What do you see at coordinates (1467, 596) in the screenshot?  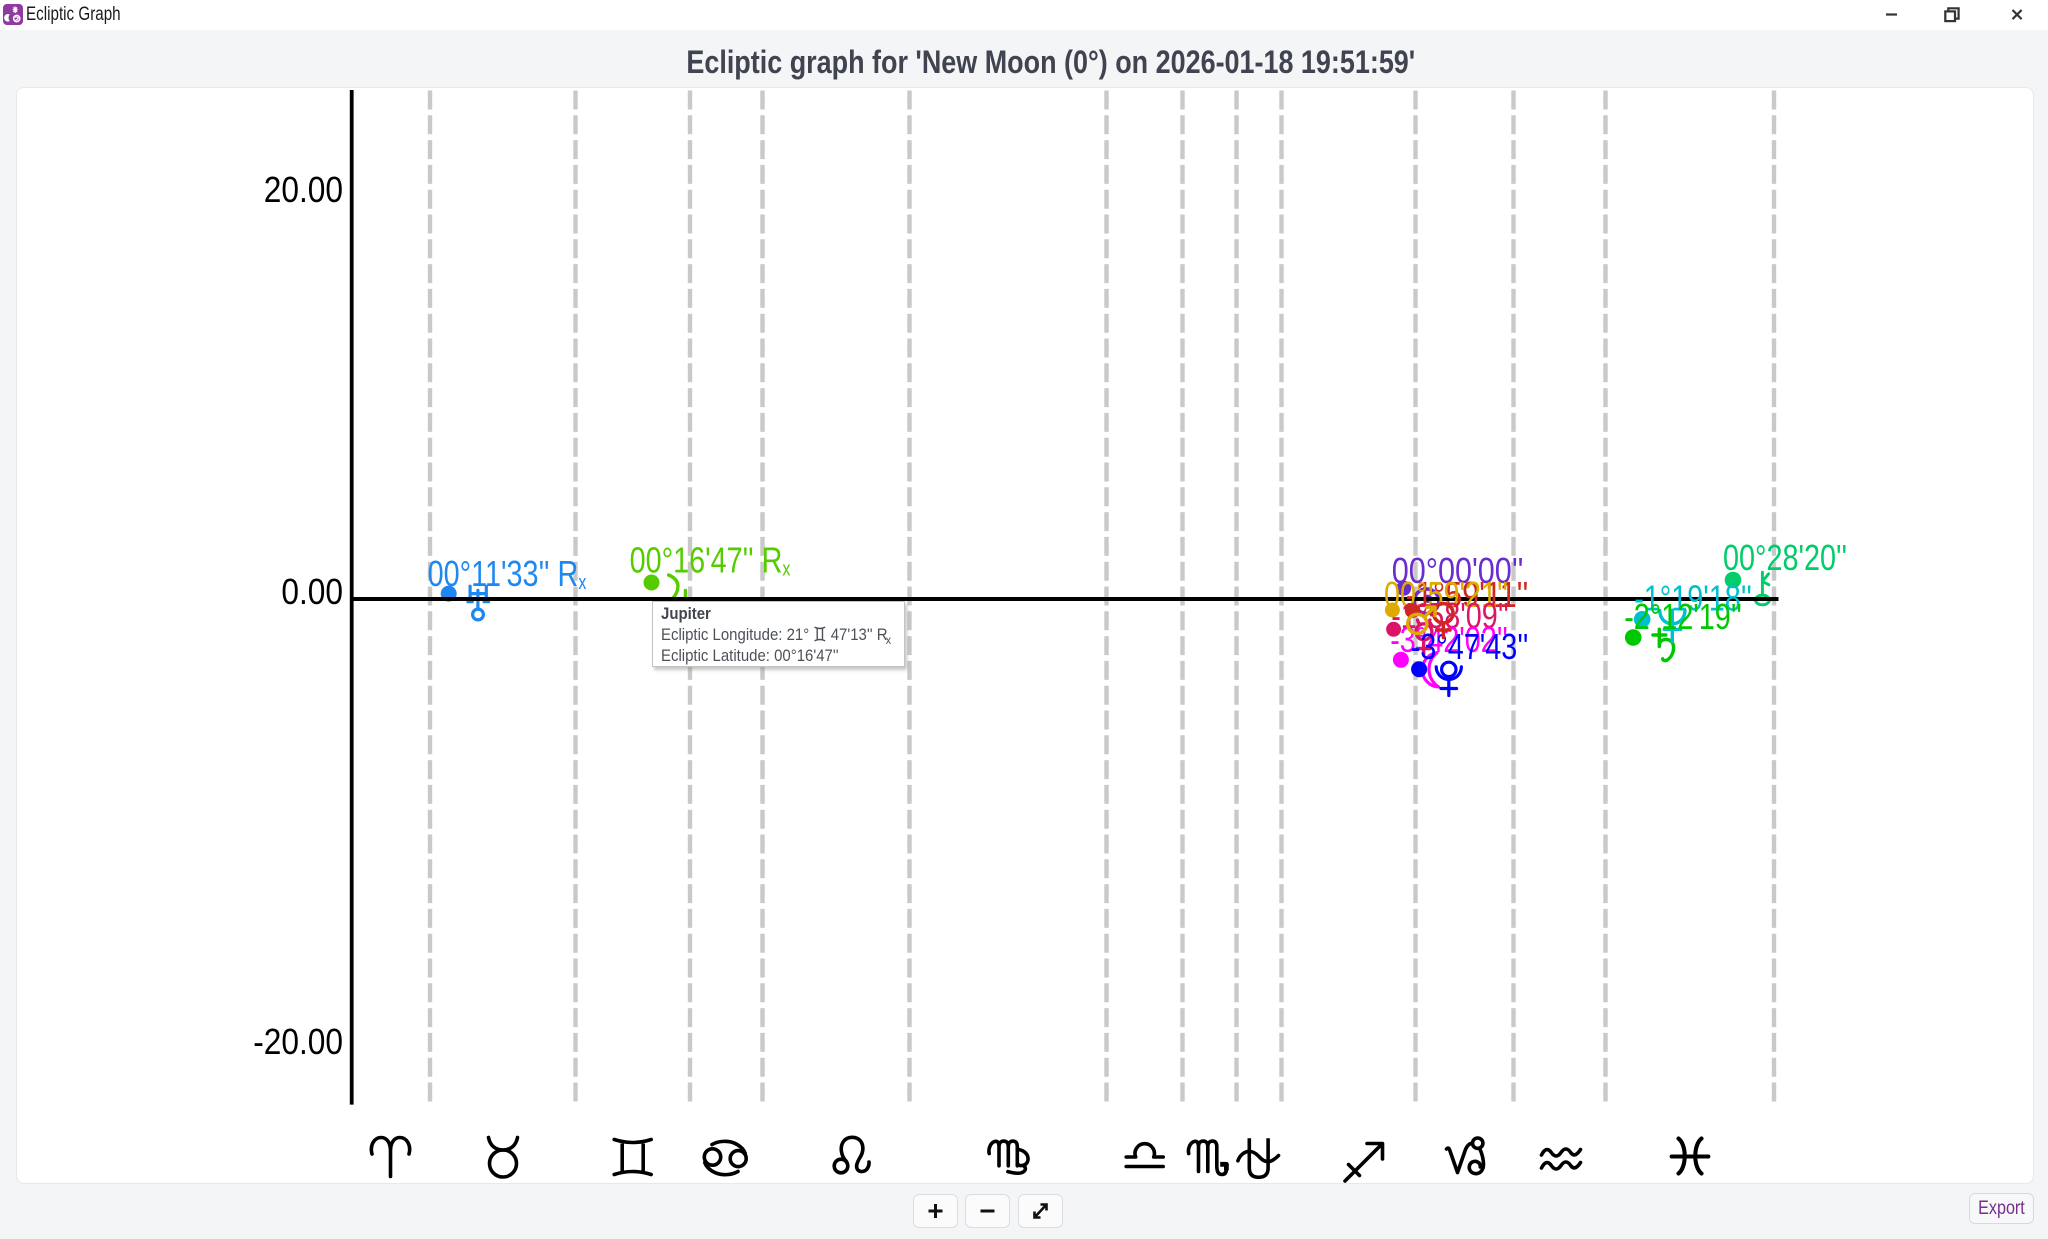 I see `svg-text: -1°59'11''` at bounding box center [1467, 596].